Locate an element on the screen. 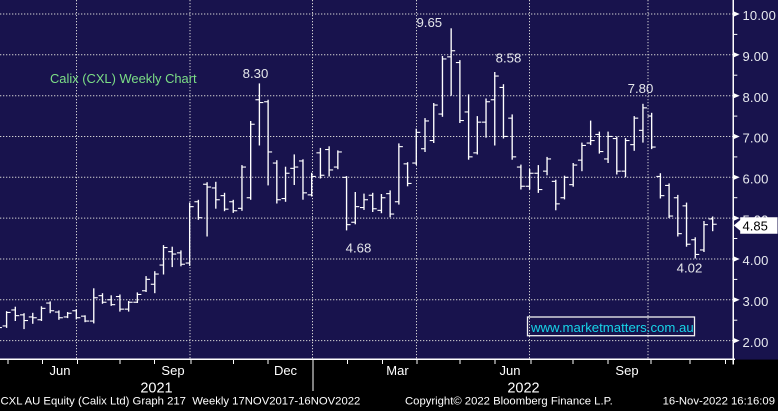  svg-text: 9.65 is located at coordinates (429, 22).